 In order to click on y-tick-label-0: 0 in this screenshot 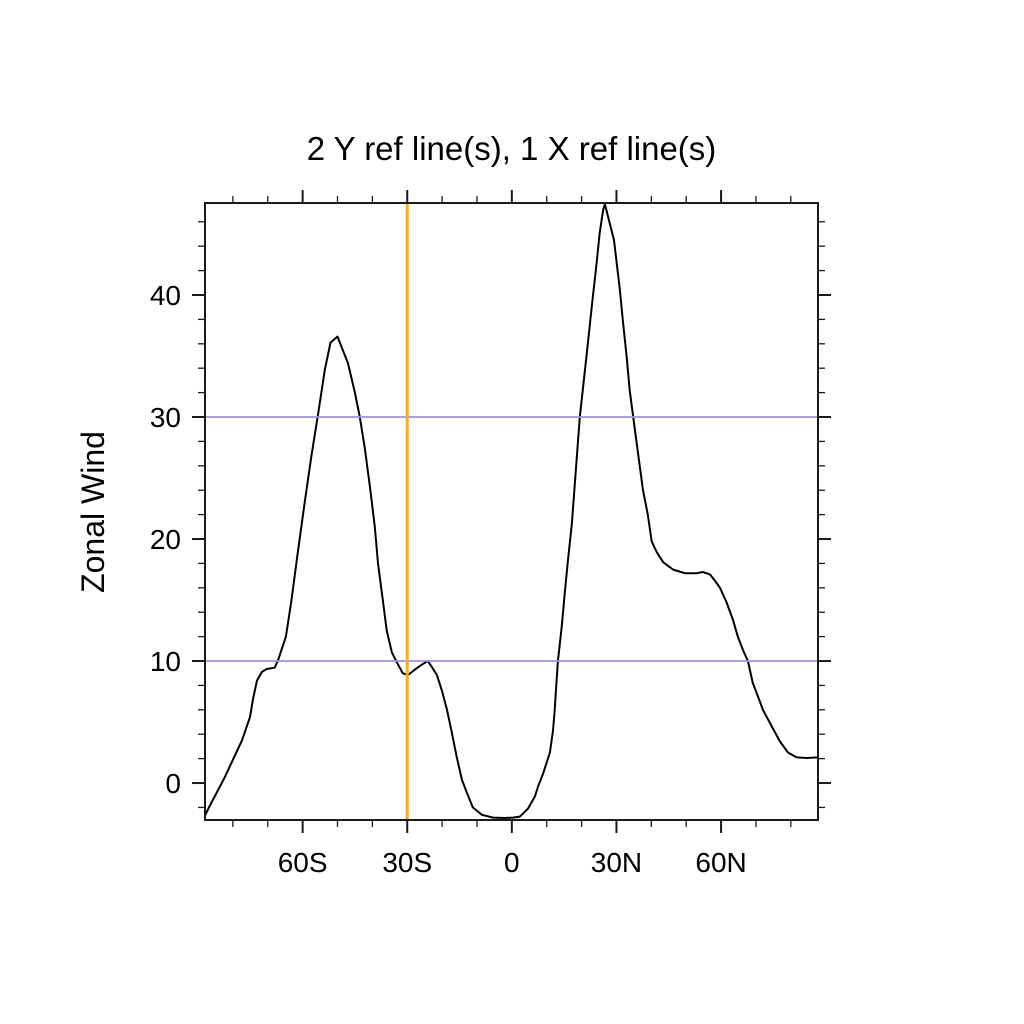, I will do `click(173, 783)`.